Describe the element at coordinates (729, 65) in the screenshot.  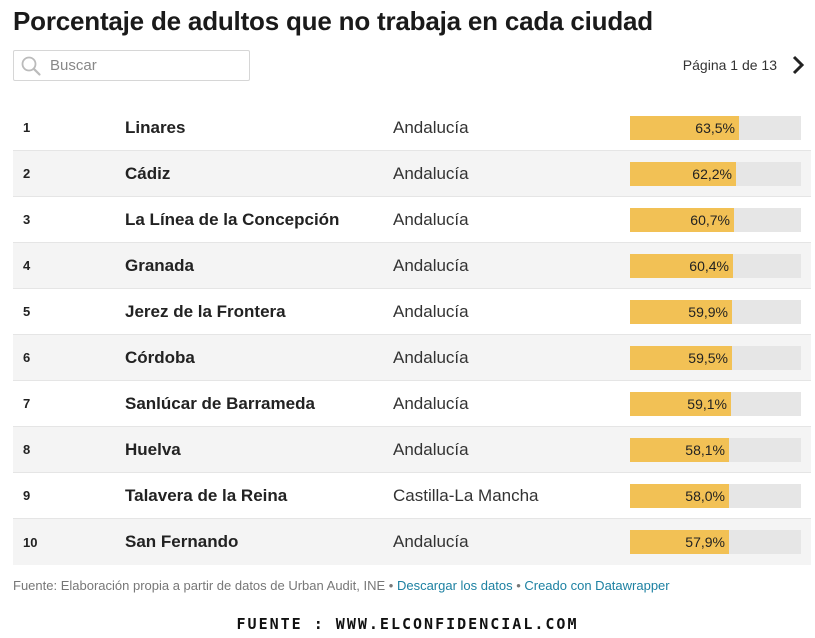
I see `pagination-label: Página 1 de 13` at that location.